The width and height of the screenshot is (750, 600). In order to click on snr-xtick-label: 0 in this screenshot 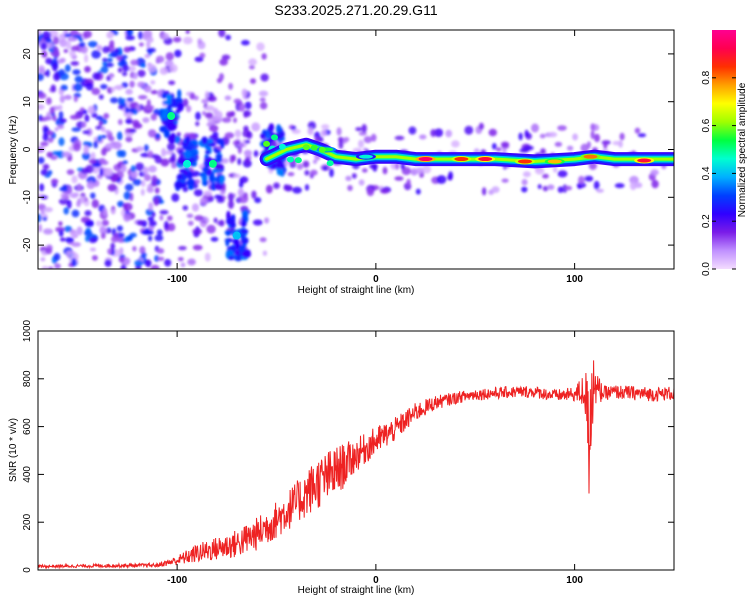, I will do `click(376, 580)`.